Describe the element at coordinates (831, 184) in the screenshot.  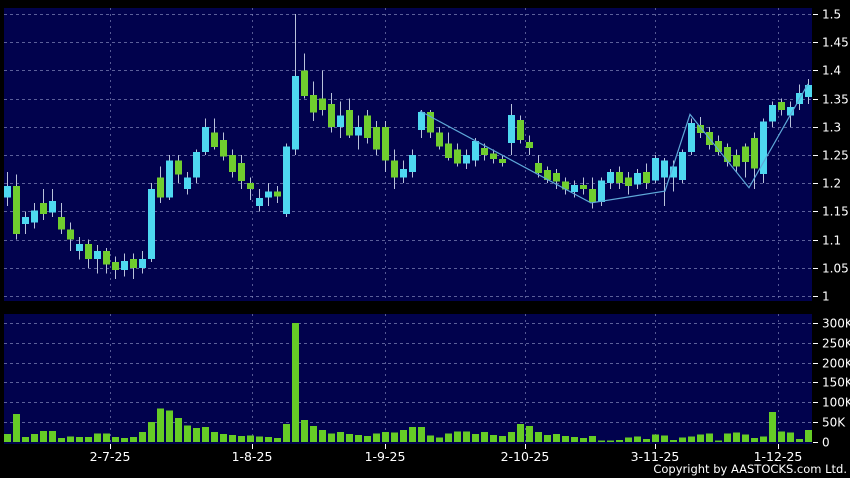
I see `price-tick-label: 1.2` at that location.